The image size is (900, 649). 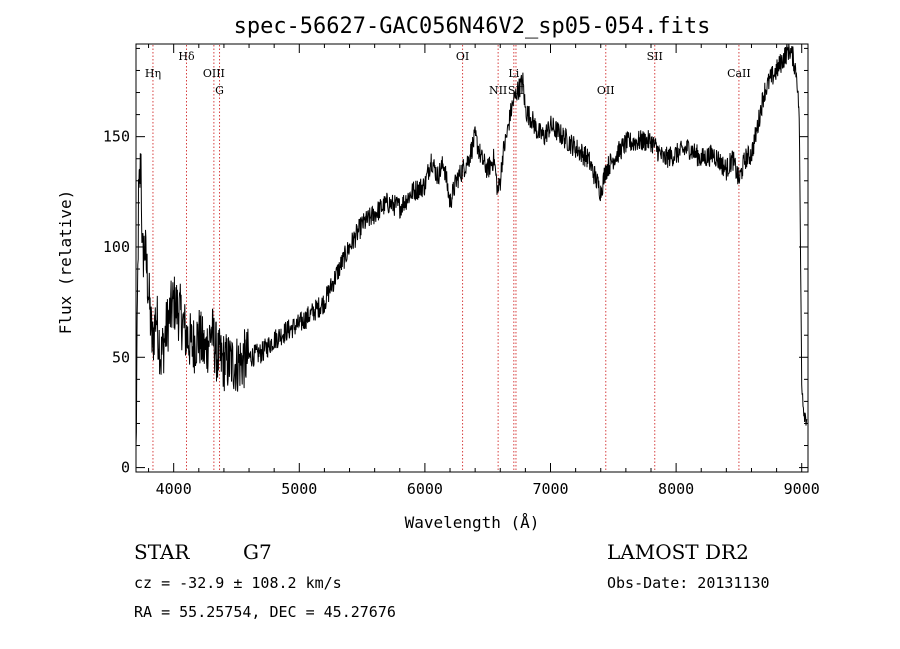 What do you see at coordinates (238, 583) in the screenshot?
I see `redshift-cz: cz = -32.9 ± 108.2 km/s` at bounding box center [238, 583].